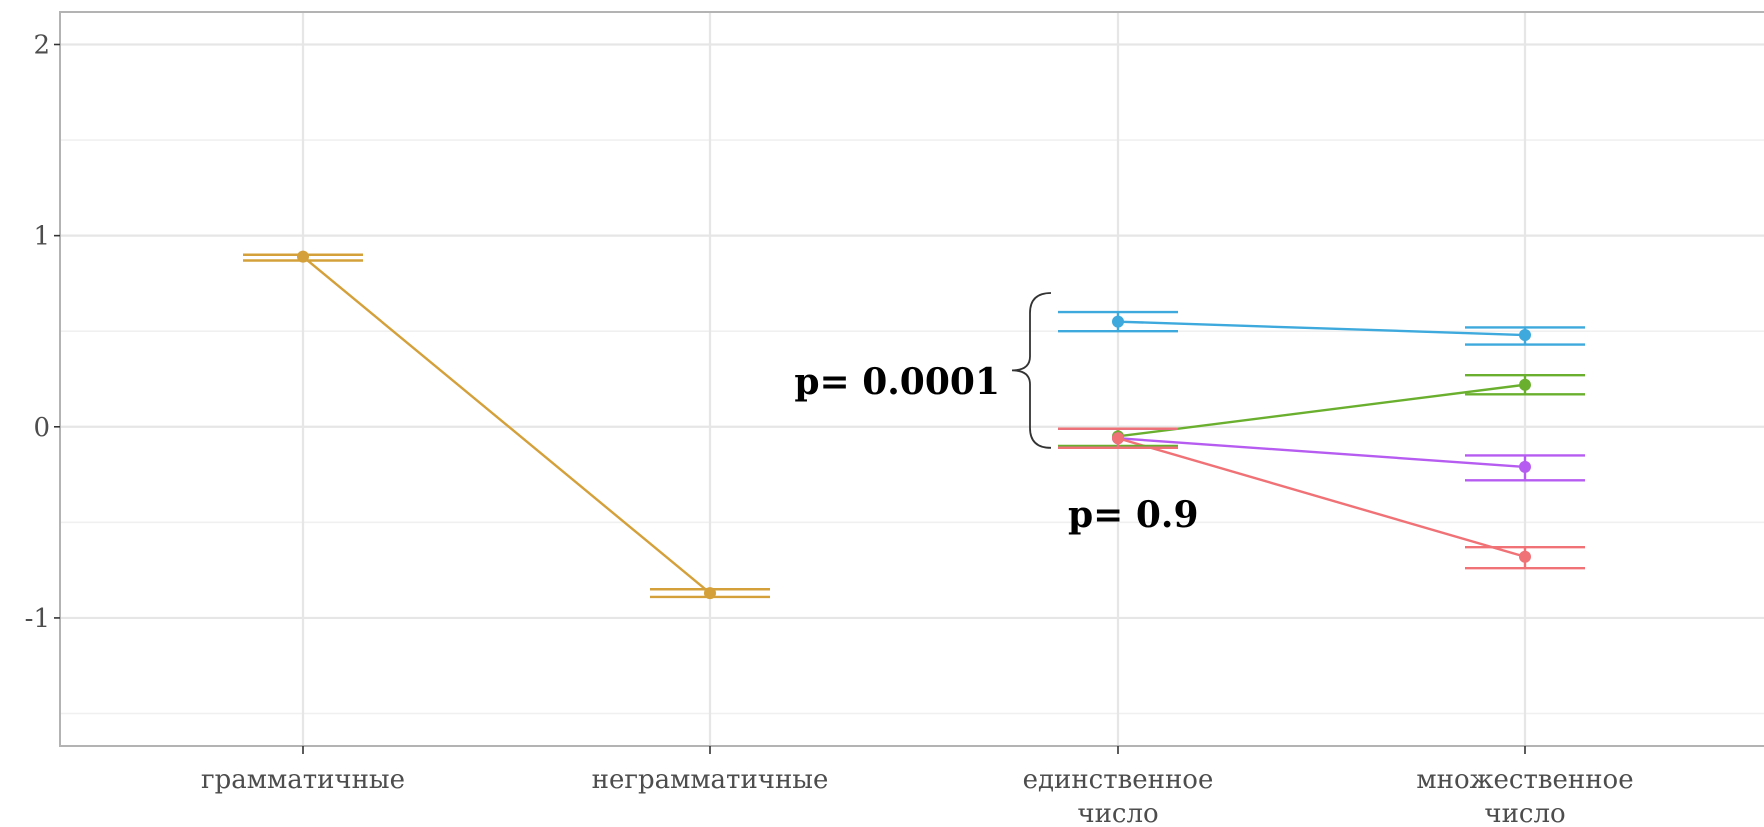  I want to click on x-tick-label: множественное число, so click(1524, 796).